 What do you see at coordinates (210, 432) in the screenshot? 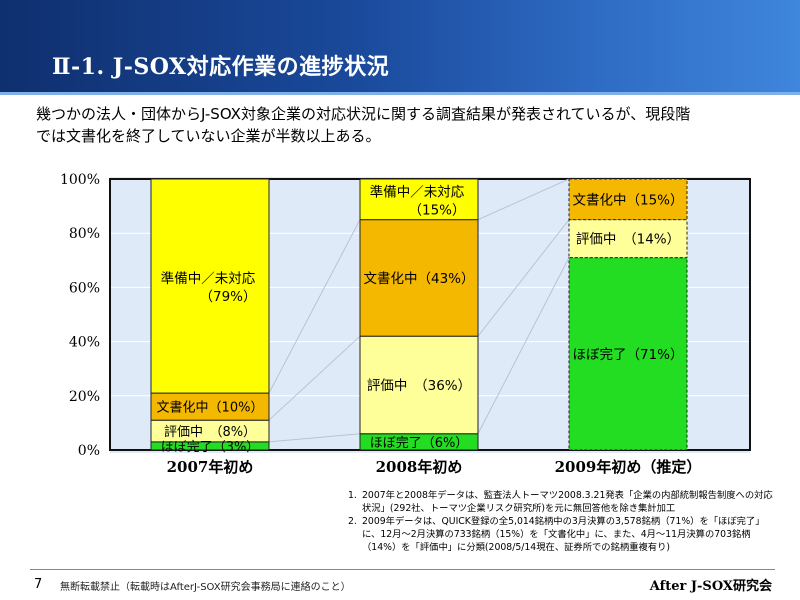
I see `bar-data-label: 評価中 （8%）` at bounding box center [210, 432].